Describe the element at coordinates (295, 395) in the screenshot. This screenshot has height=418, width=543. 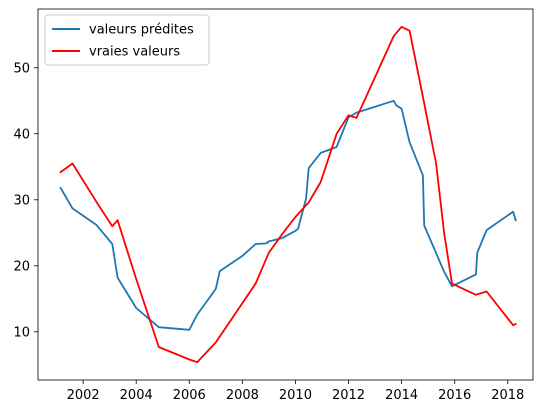
I see `x-tick-label: 2010` at that location.